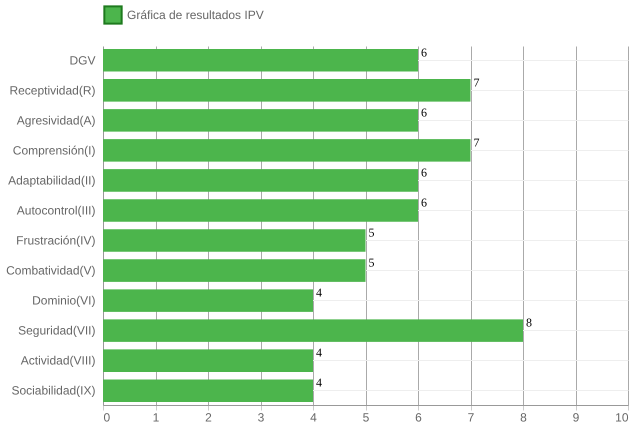 The image size is (639, 431). Describe the element at coordinates (156, 417) in the screenshot. I see `x-tick-label: 1` at that location.